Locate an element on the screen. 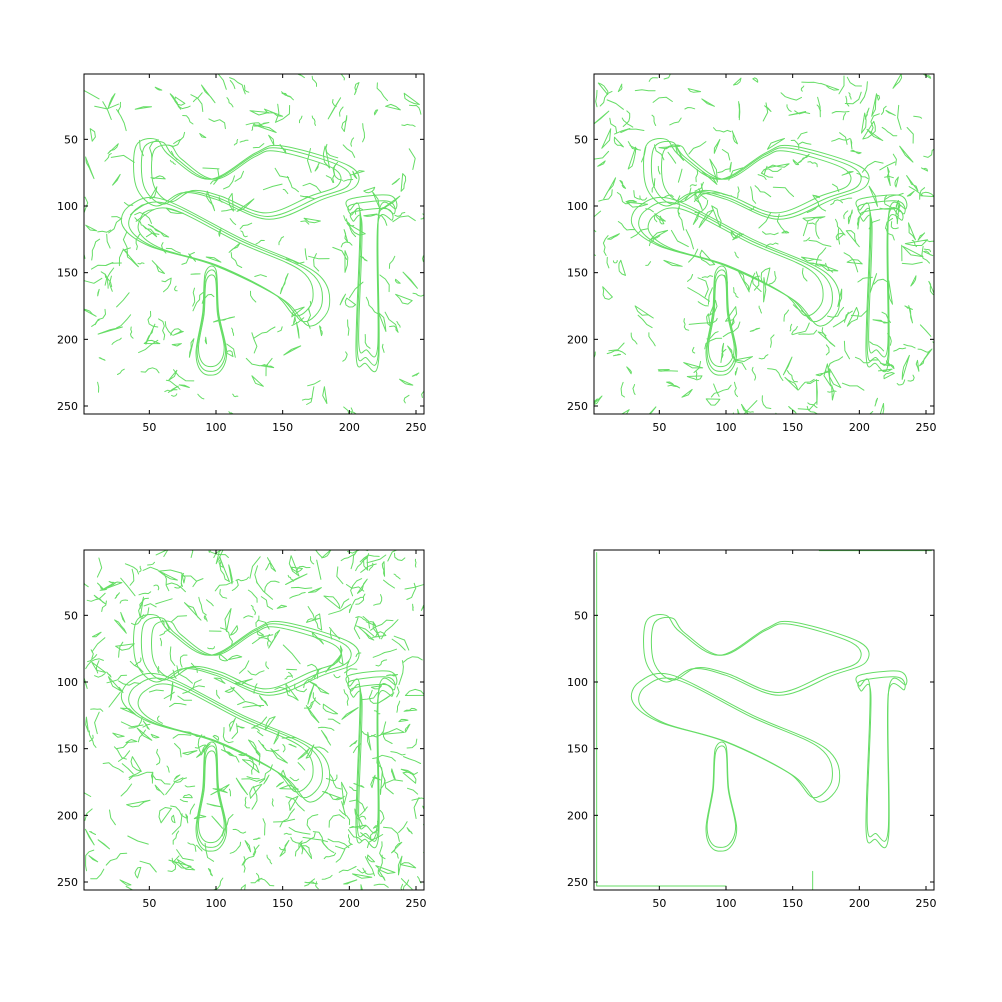 This screenshot has height=1002, width=1002. x-tick-label: 50 is located at coordinates (659, 427).